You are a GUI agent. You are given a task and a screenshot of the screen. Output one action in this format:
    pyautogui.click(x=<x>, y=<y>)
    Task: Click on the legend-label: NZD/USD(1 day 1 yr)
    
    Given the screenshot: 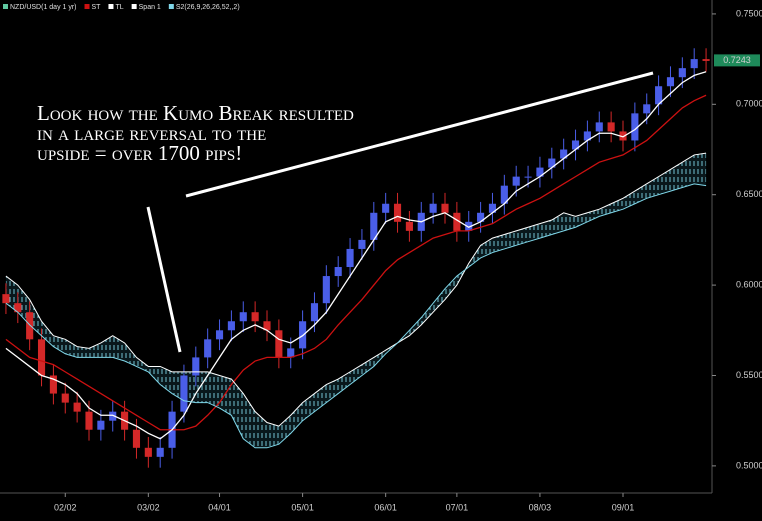 What is the action you would take?
    pyautogui.click(x=43, y=7)
    